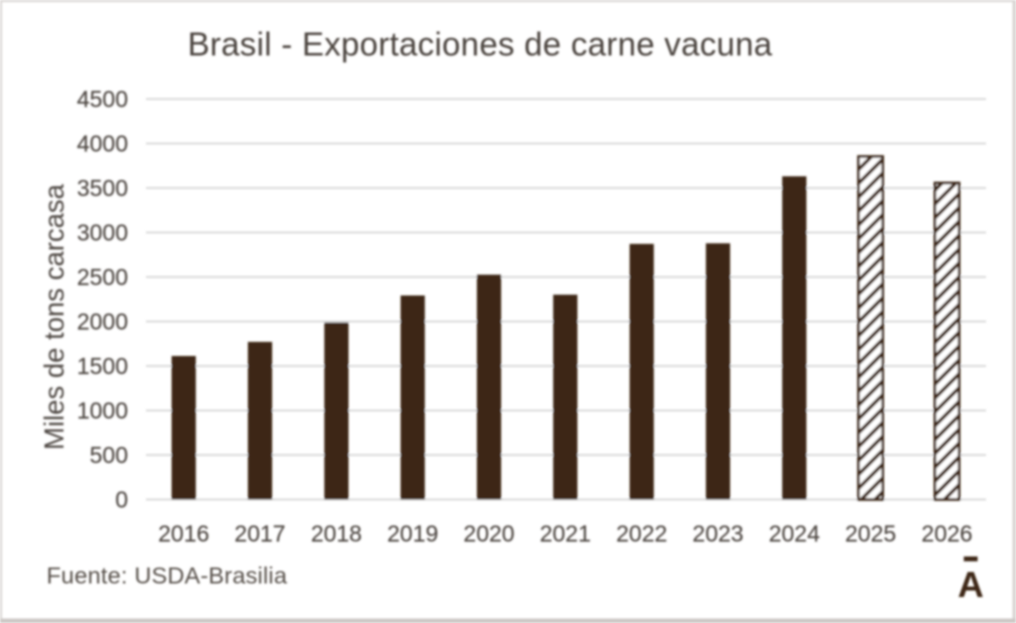 This screenshot has height=623, width=1016. What do you see at coordinates (54, 316) in the screenshot?
I see `svg-text: Miles de tons carcasa` at bounding box center [54, 316].